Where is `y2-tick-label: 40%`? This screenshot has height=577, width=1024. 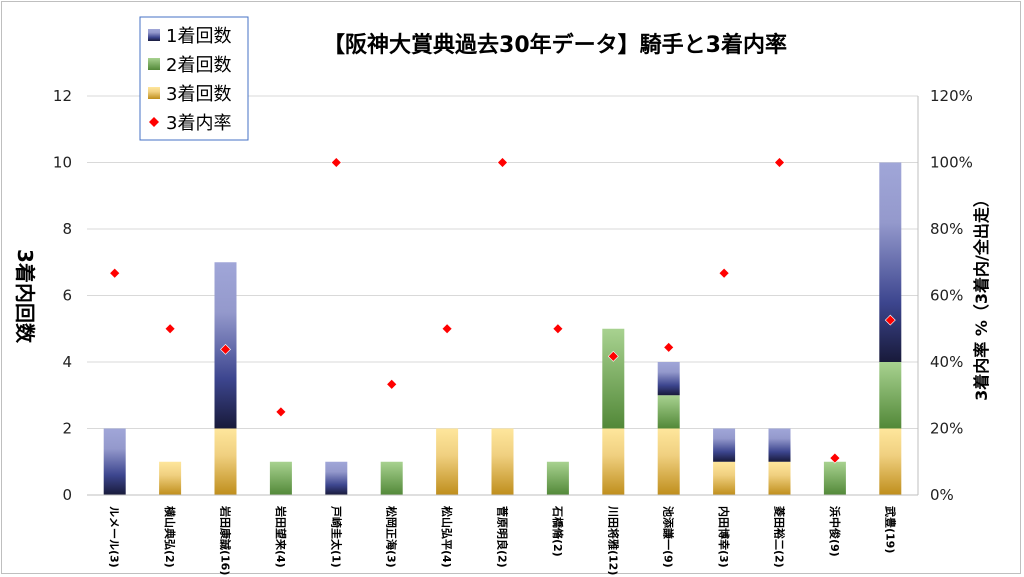
y2-tick-label: 40% is located at coordinates (946, 362).